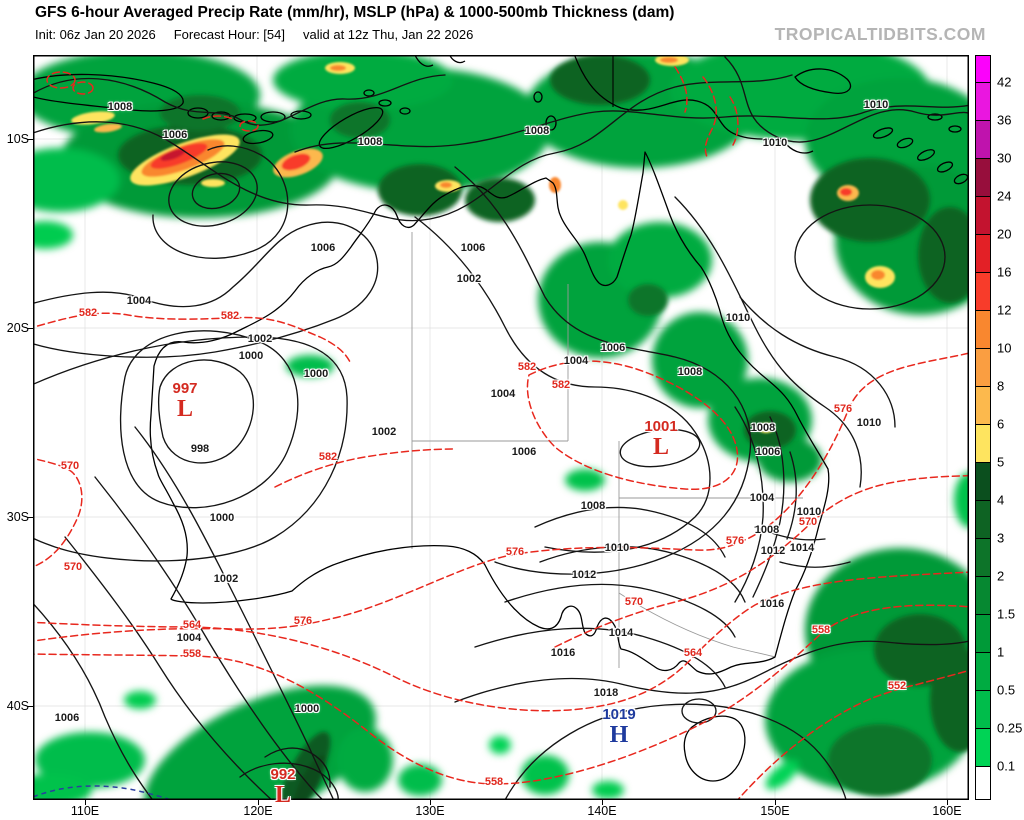 The height and width of the screenshot is (820, 1024). What do you see at coordinates (1004, 158) in the screenshot?
I see `colorbar-tick-label: 30` at bounding box center [1004, 158].